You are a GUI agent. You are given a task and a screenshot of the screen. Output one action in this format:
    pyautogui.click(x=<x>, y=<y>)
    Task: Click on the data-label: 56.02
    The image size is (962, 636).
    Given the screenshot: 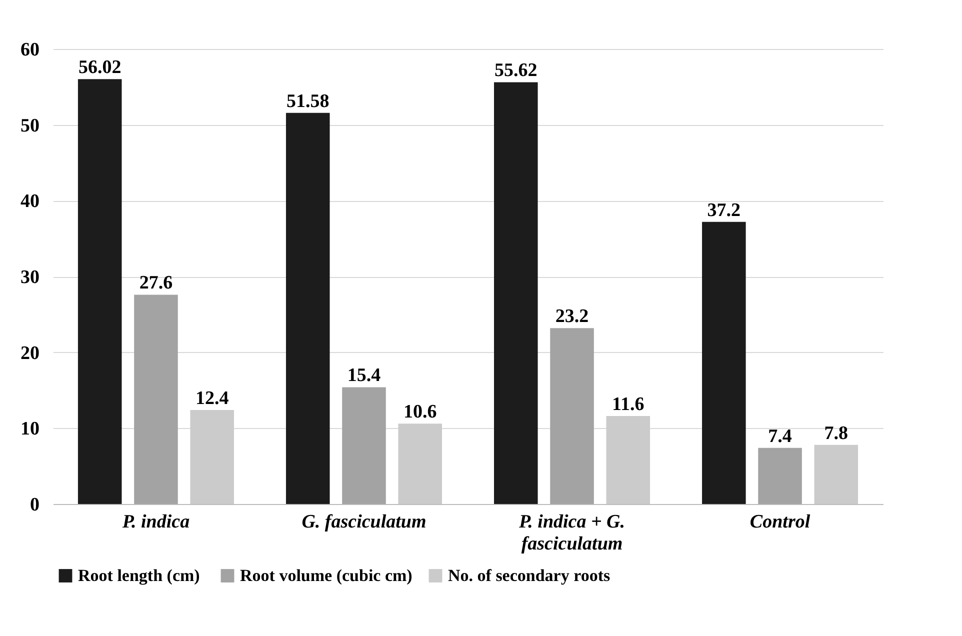 What is the action you would take?
    pyautogui.click(x=100, y=67)
    